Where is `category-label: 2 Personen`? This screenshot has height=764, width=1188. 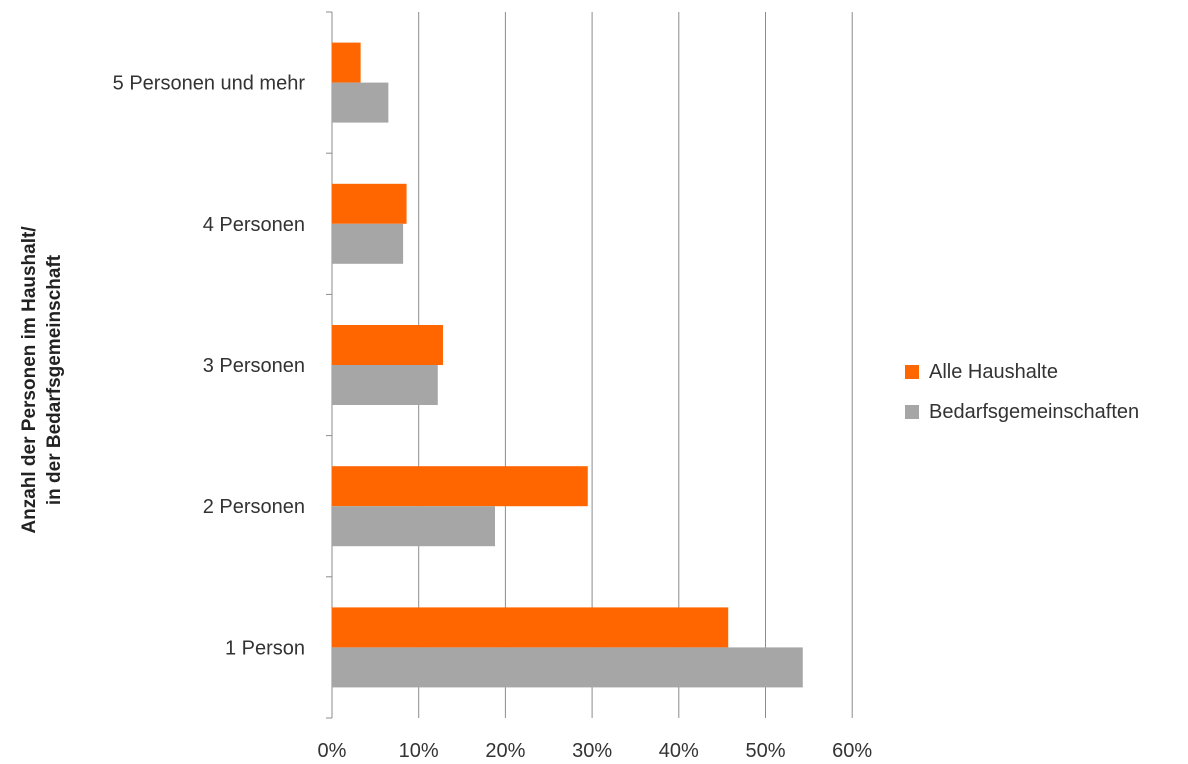 category-label: 2 Personen is located at coordinates (254, 507).